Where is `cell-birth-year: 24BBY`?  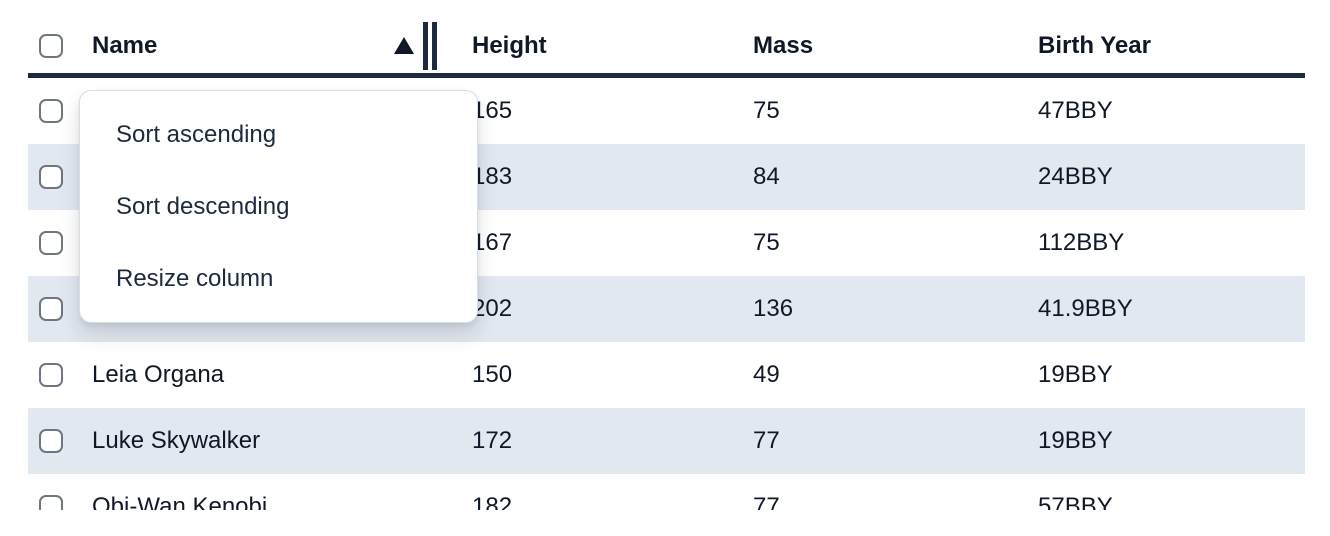
cell-birth-year: 24BBY is located at coordinates (1075, 176).